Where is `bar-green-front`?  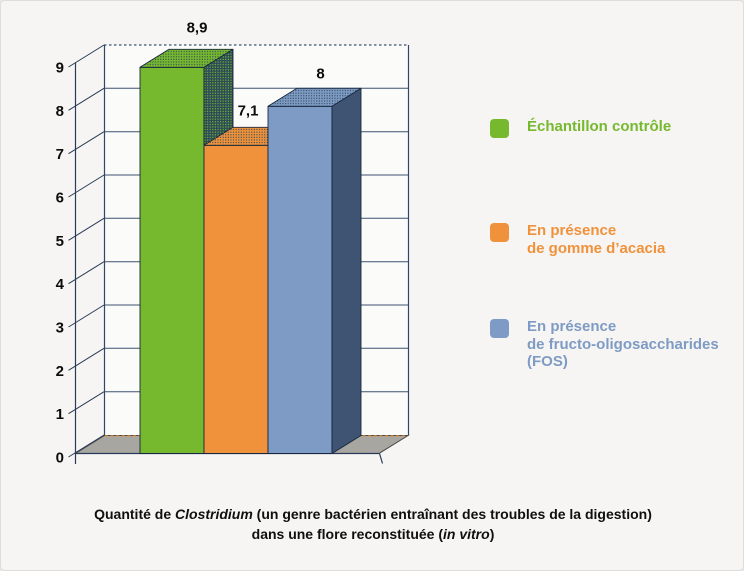
bar-green-front is located at coordinates (172, 260).